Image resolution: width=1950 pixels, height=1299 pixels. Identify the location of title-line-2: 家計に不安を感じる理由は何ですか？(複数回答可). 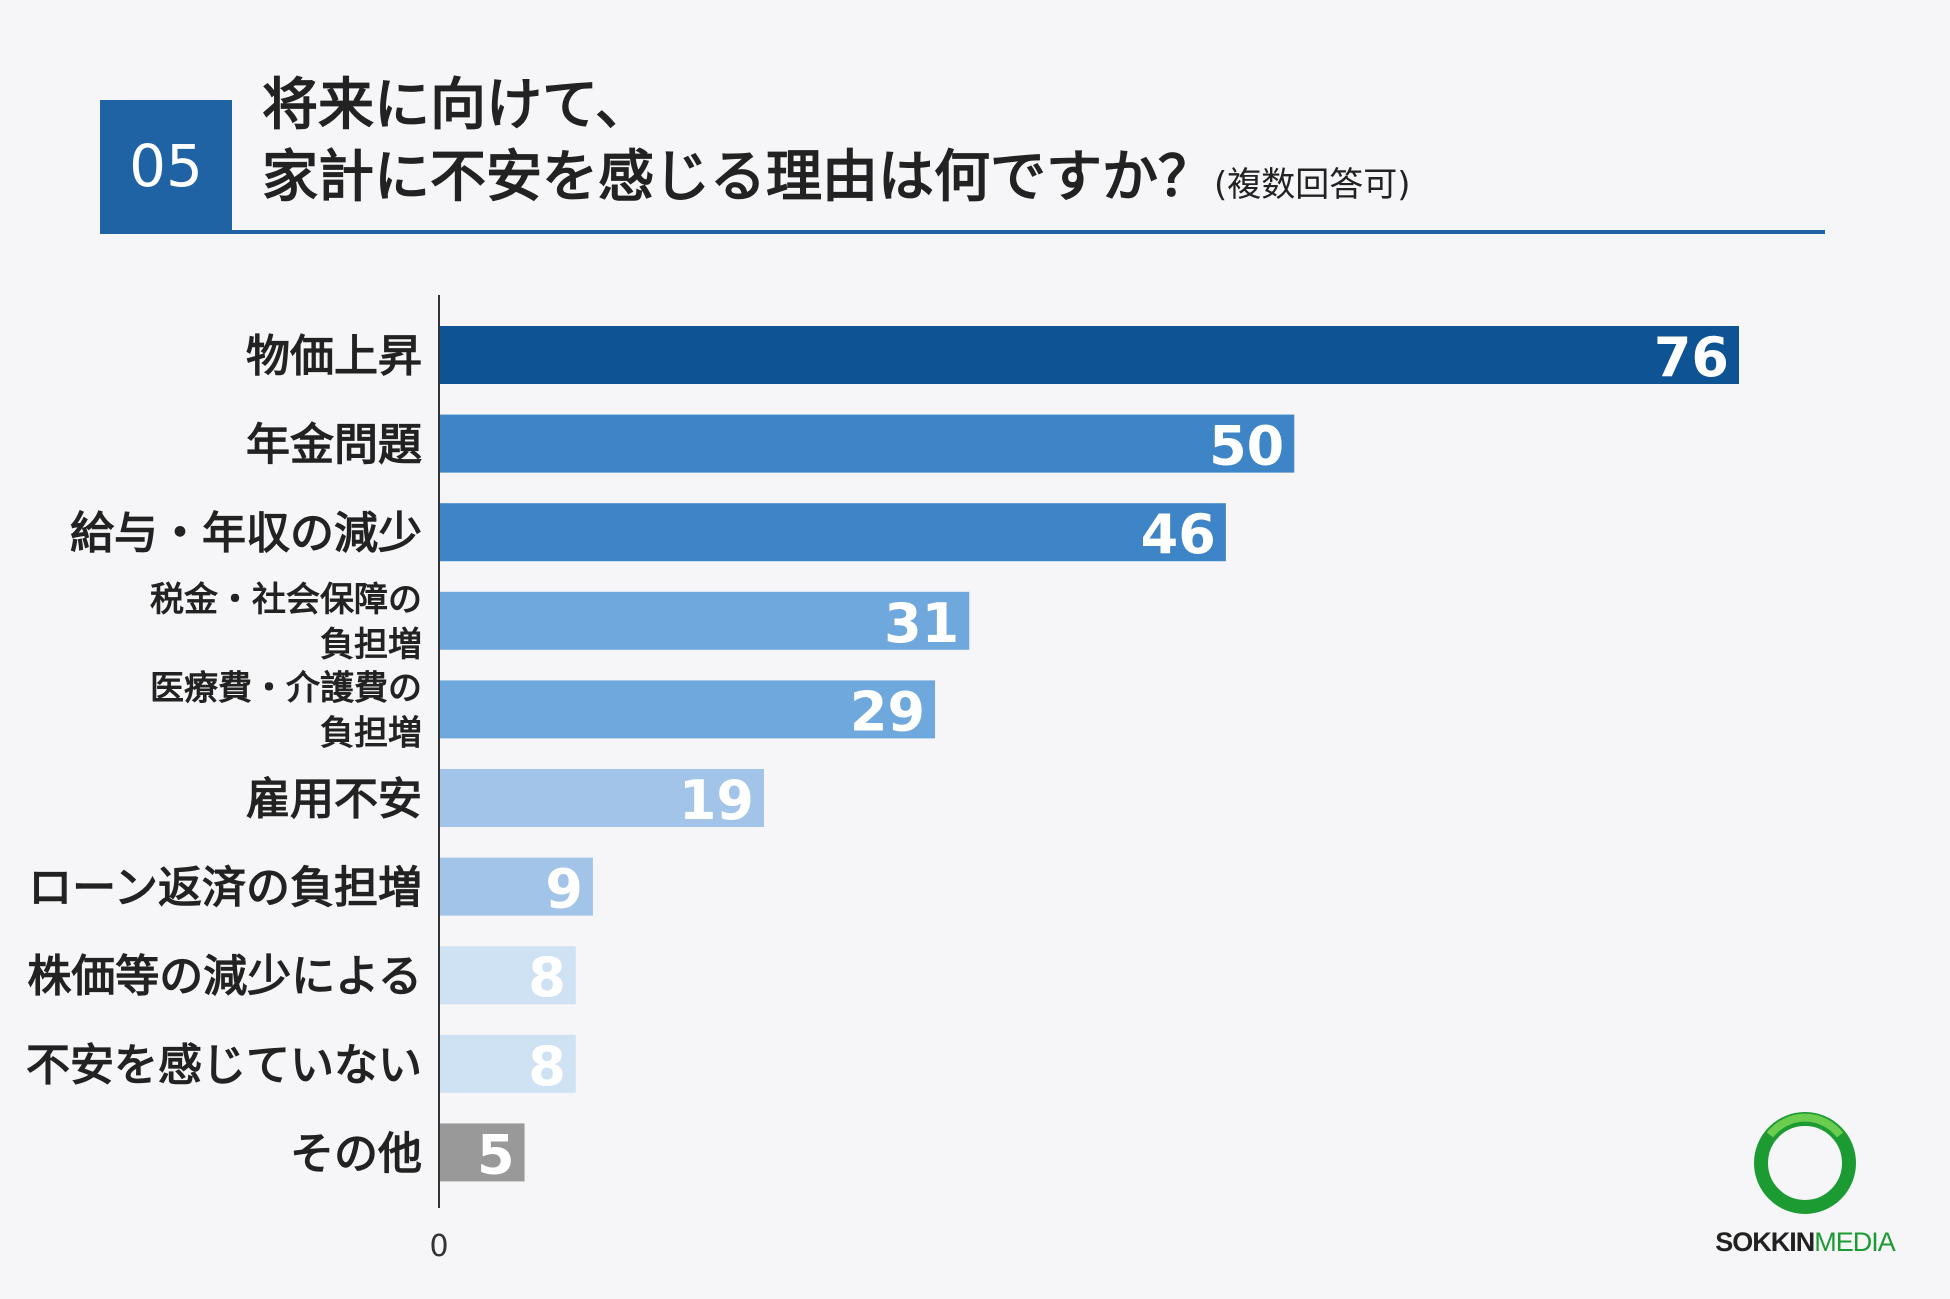
(836, 181).